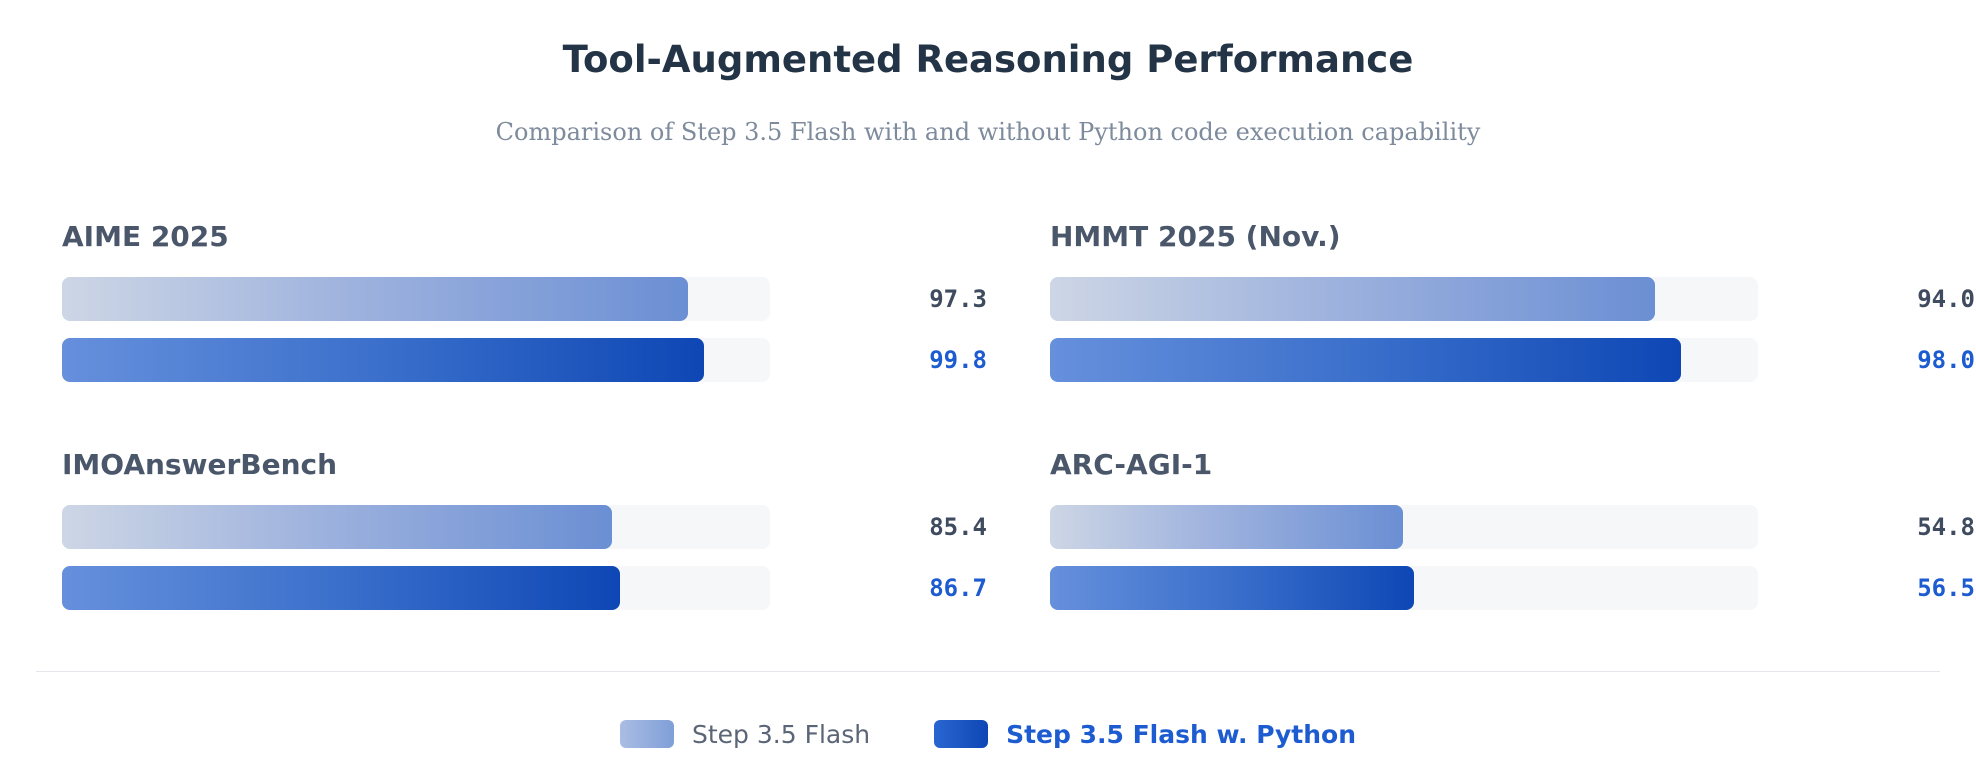 This screenshot has height=766, width=1976. I want to click on benchmark-title: HMMT 2025 (Nov.), so click(1195, 236).